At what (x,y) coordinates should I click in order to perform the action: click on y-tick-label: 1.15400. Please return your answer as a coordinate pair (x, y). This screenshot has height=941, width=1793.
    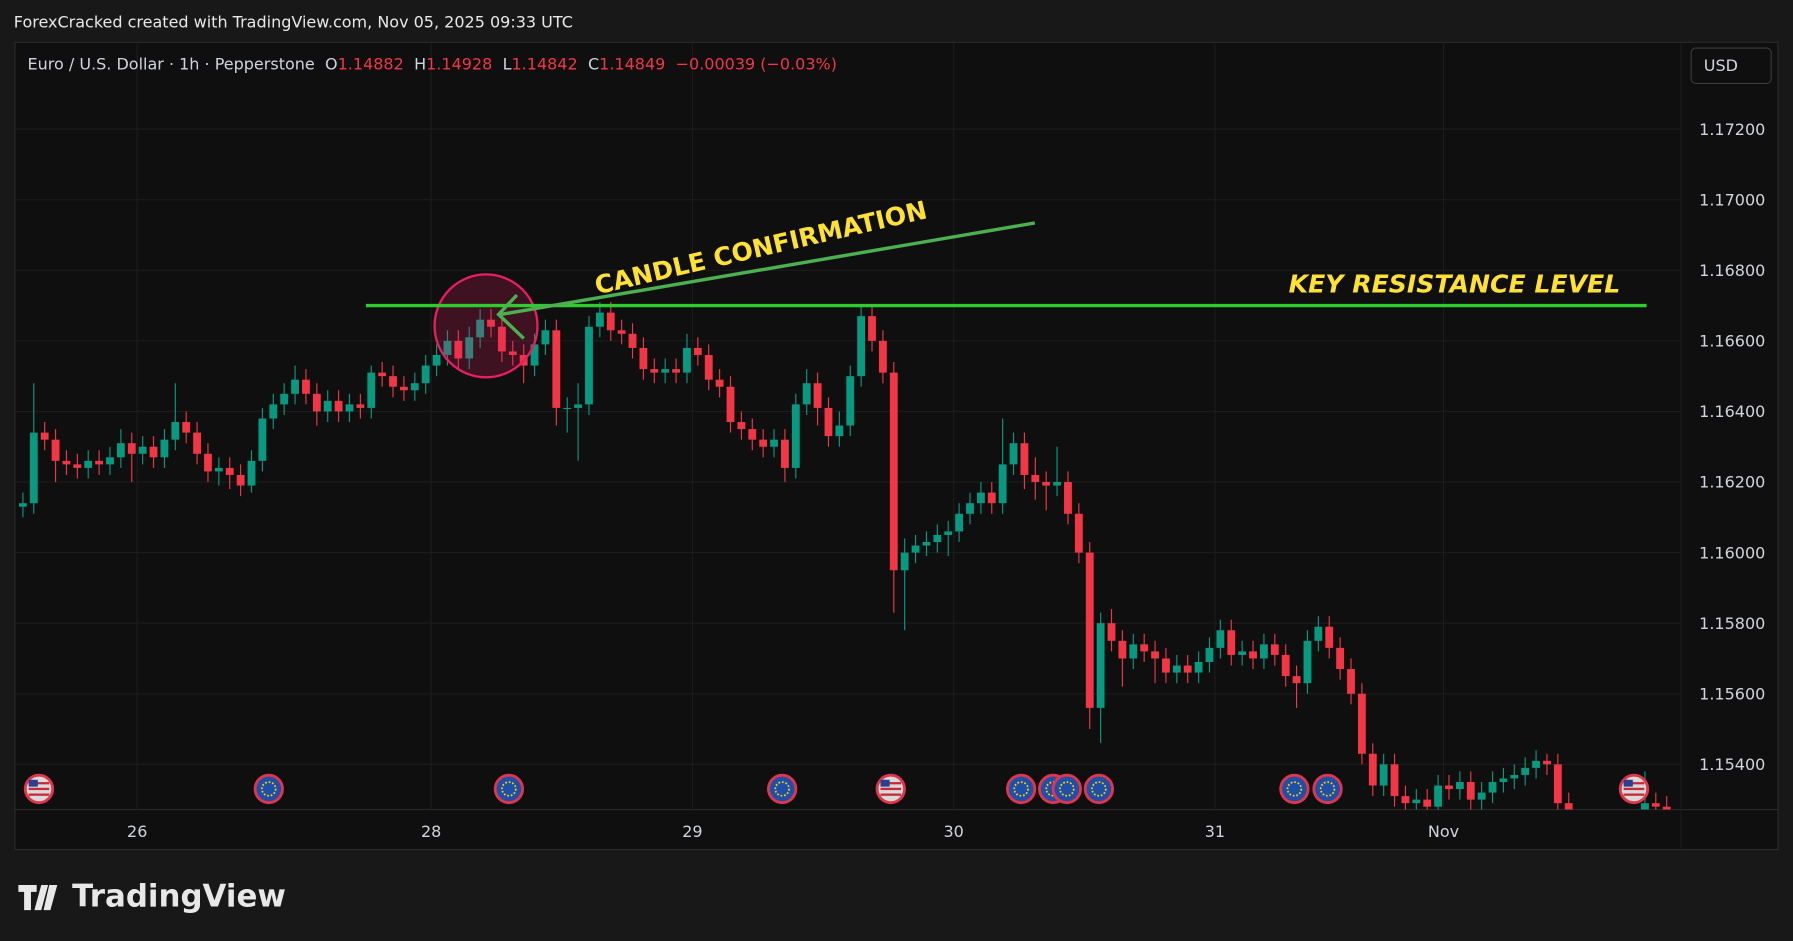
    Looking at the image, I should click on (1732, 764).